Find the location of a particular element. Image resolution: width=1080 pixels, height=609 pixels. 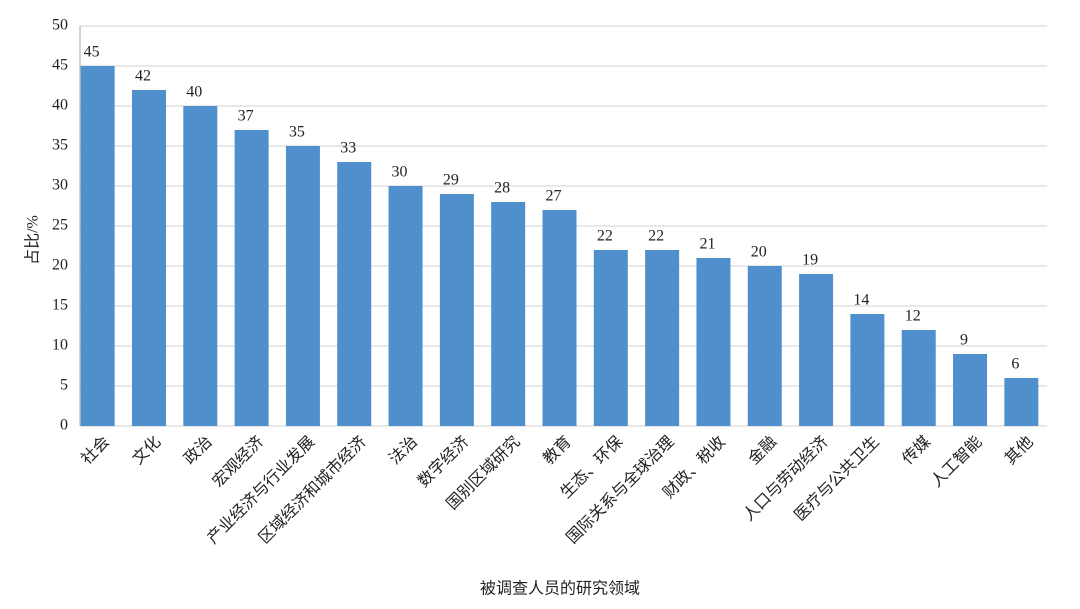

x-tick-label: 文化 is located at coordinates (146, 450).